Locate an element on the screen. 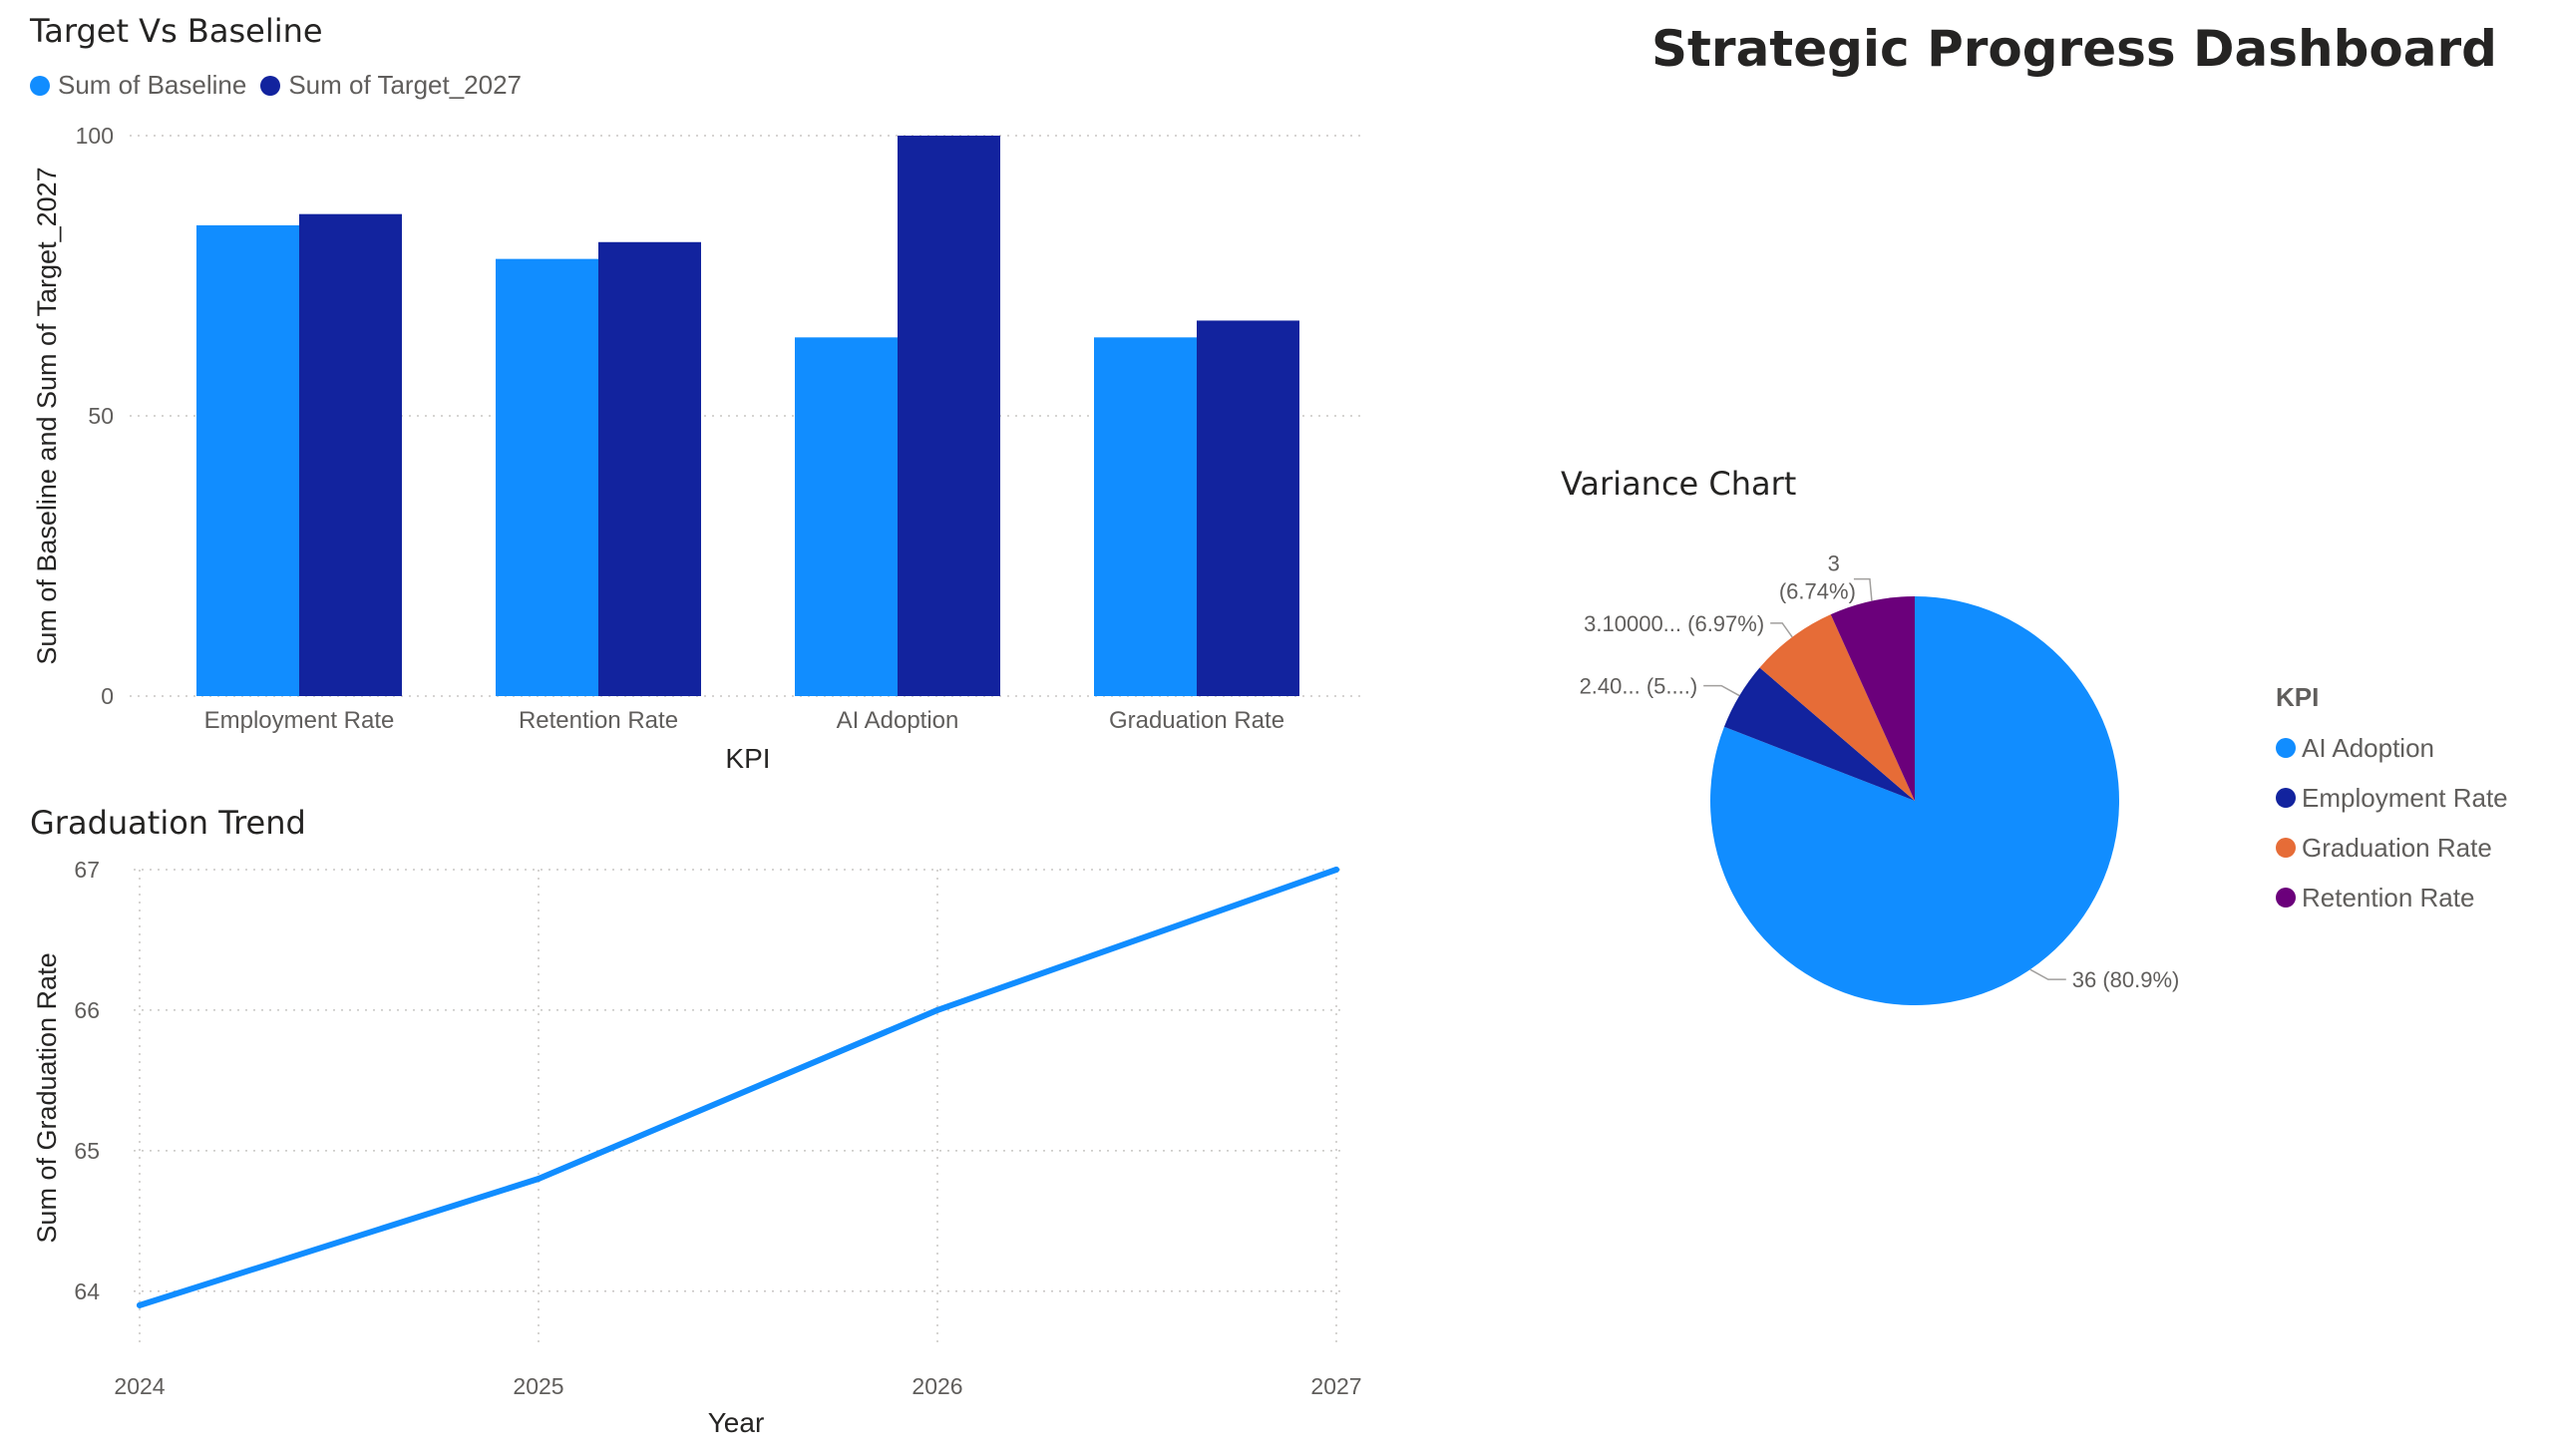 The image size is (2553, 1456). pie-legend-label: Graduation Rate is located at coordinates (2397, 847).